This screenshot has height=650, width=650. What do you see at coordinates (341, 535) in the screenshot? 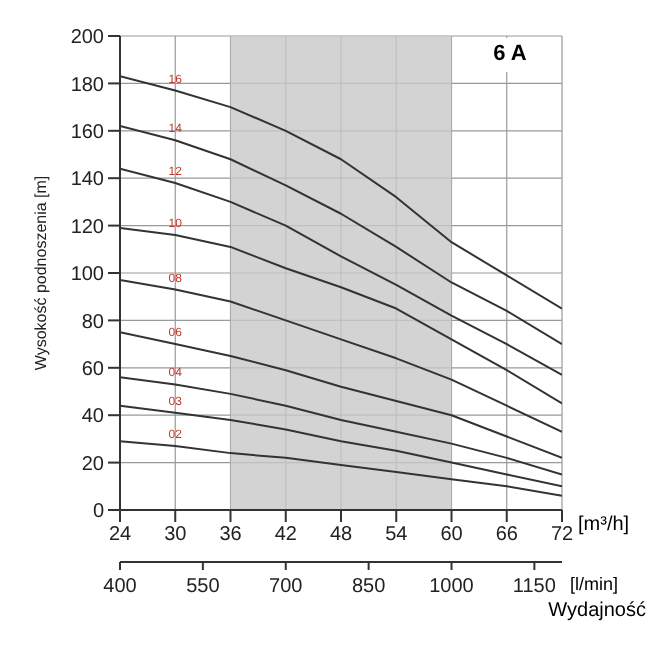
I see `x-tick-label: 48` at bounding box center [341, 535].